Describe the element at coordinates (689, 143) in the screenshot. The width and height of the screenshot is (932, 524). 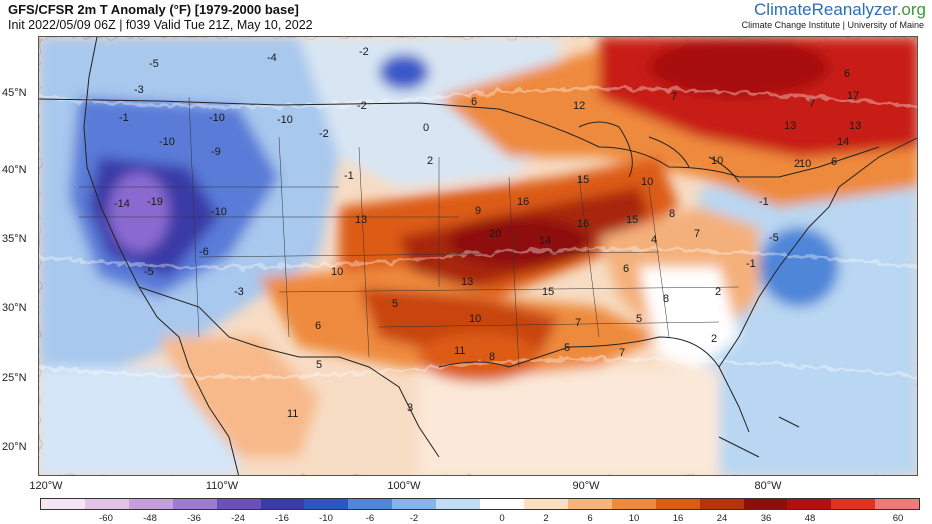
I see `great-lakes-border` at that location.